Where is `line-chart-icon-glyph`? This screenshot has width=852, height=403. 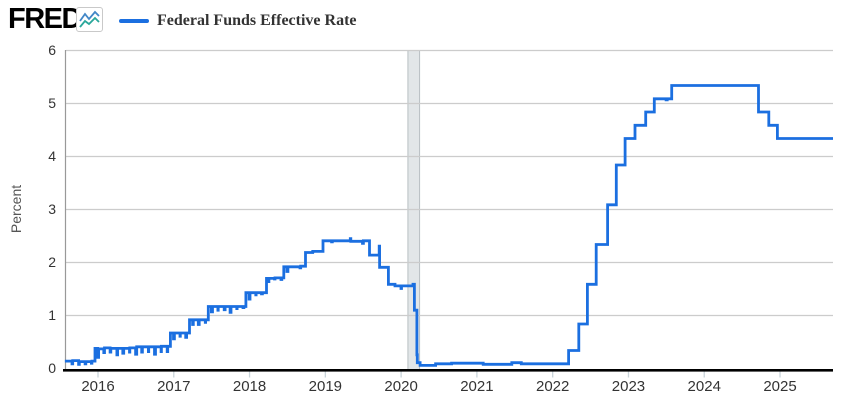 line-chart-icon-glyph is located at coordinates (89, 19).